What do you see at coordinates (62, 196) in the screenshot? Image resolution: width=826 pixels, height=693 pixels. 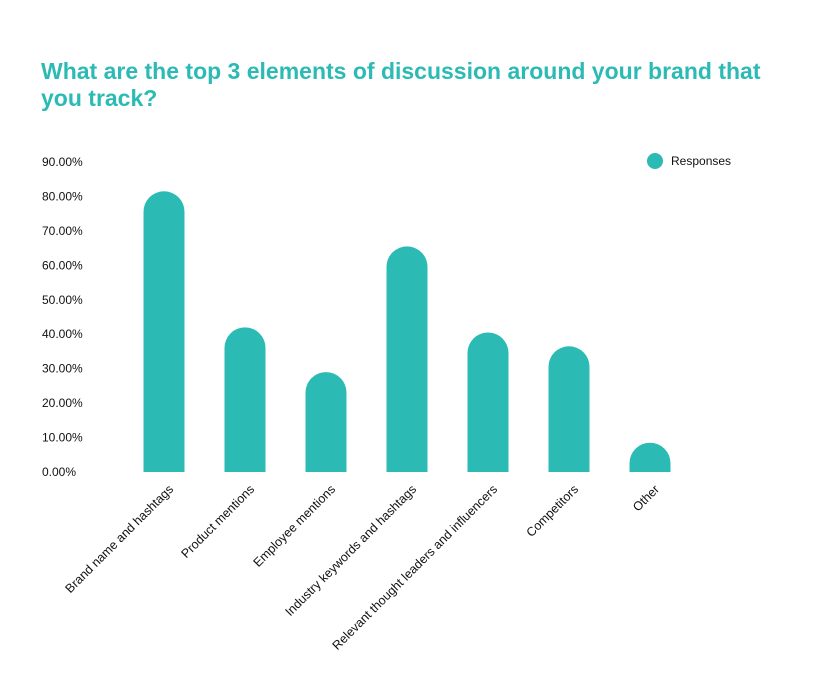 I see `y-tick-label: 80.00%` at bounding box center [62, 196].